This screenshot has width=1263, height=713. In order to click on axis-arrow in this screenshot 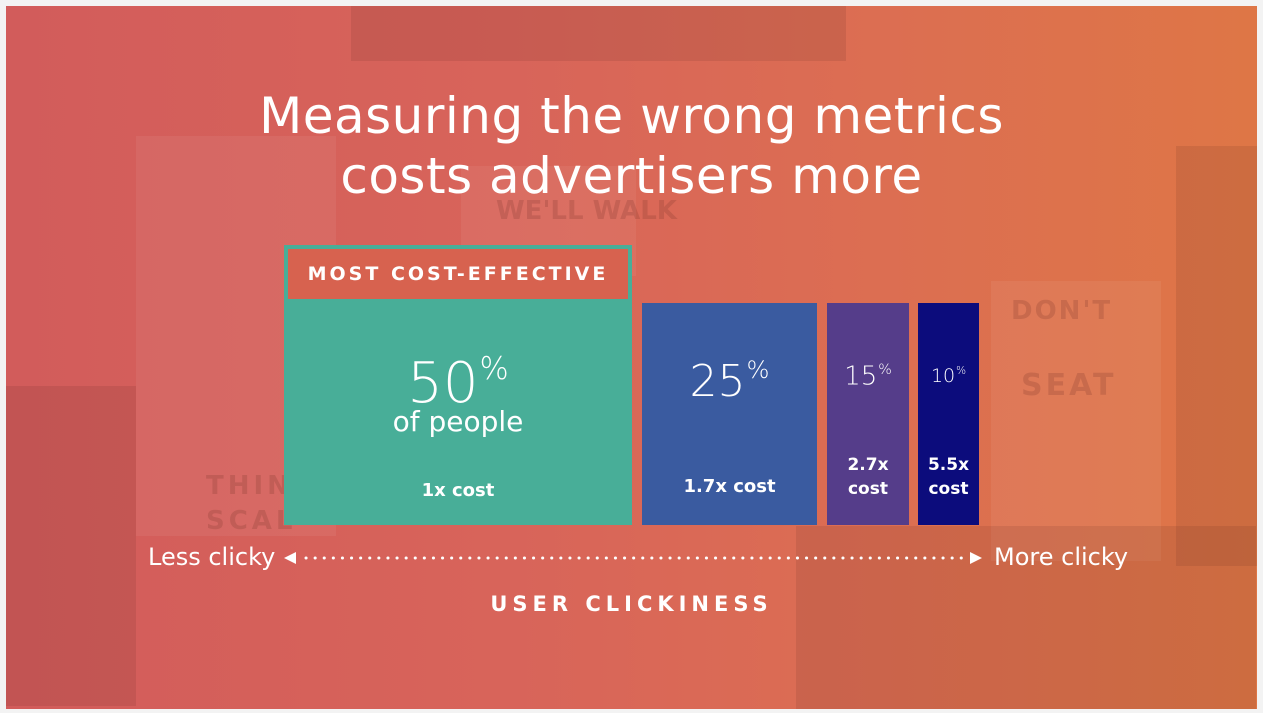, I will do `click(633, 558)`.